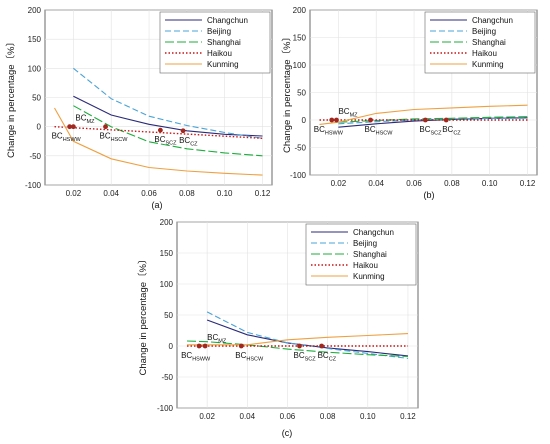 The width and height of the screenshot is (550, 444). Describe the element at coordinates (488, 64) in the screenshot. I see `legend-label-kunming: Kunming` at that location.